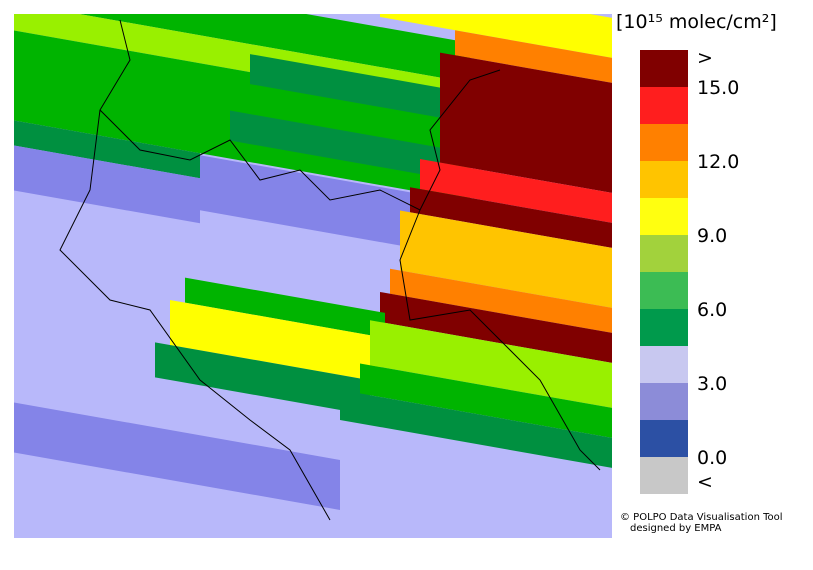 The image size is (813, 570). Describe the element at coordinates (701, 517) in the screenshot. I see `credit: © POLPO Data Visualisation Tool` at that location.